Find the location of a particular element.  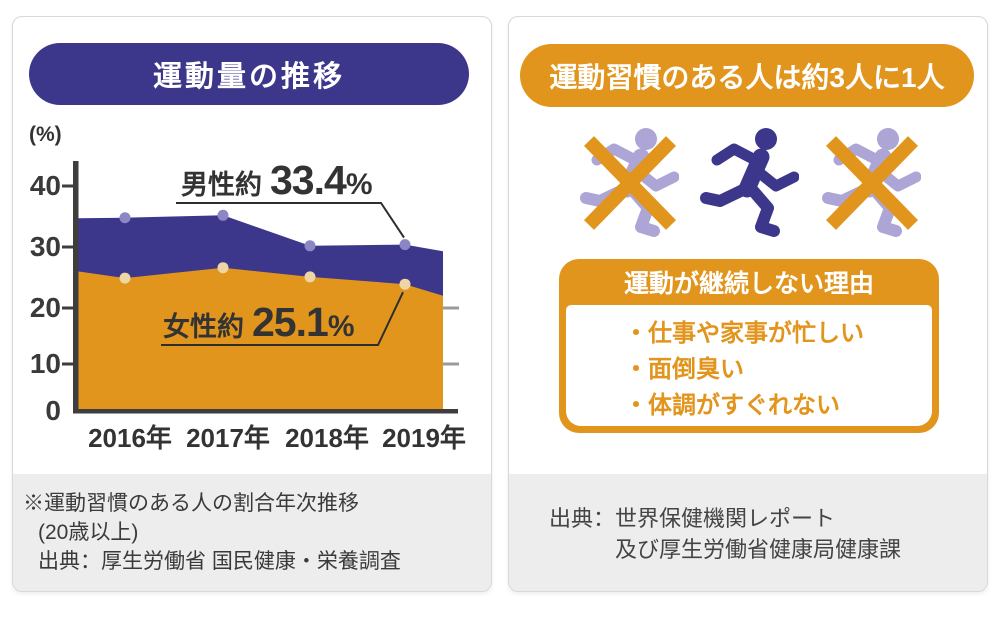

reason-item-2: ・面倒臭い is located at coordinates (684, 369).